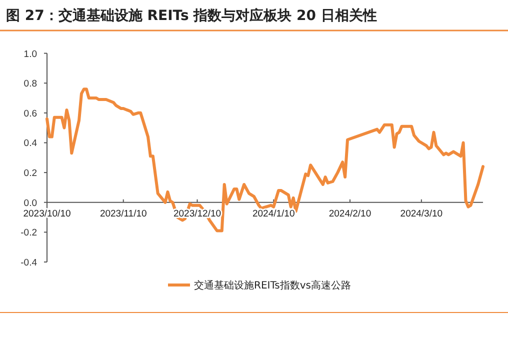 The height and width of the screenshot is (340, 508). I want to click on y-tick-label: 0.8, so click(30, 84).